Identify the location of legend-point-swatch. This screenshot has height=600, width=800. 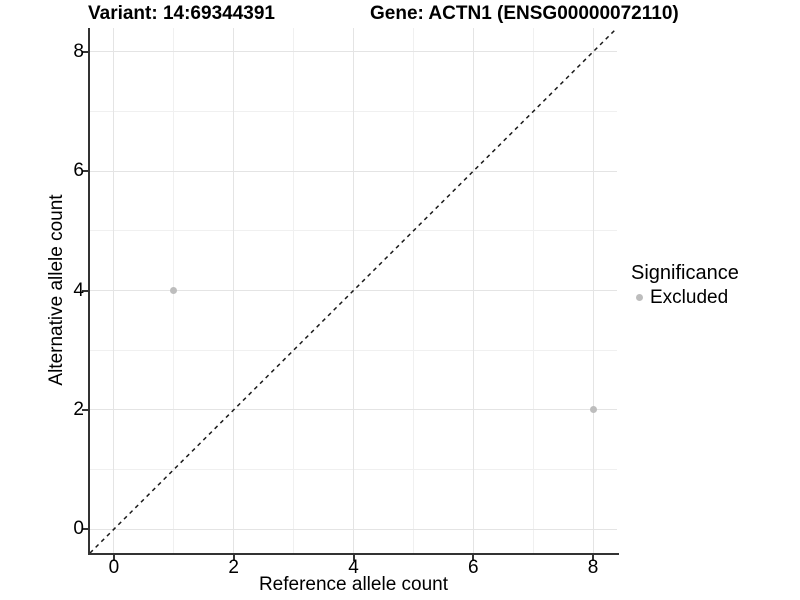
(639, 297).